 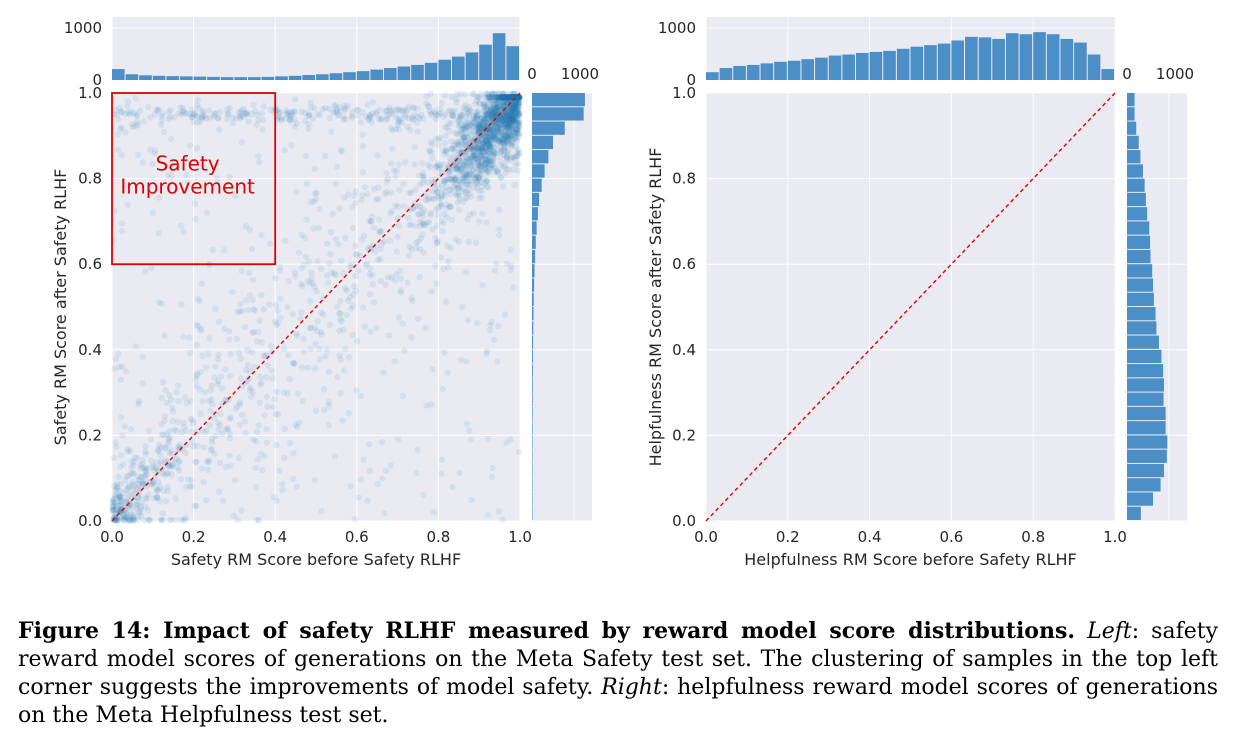 What do you see at coordinates (788, 537) in the screenshot?
I see `x-tick-label: 0.2` at bounding box center [788, 537].